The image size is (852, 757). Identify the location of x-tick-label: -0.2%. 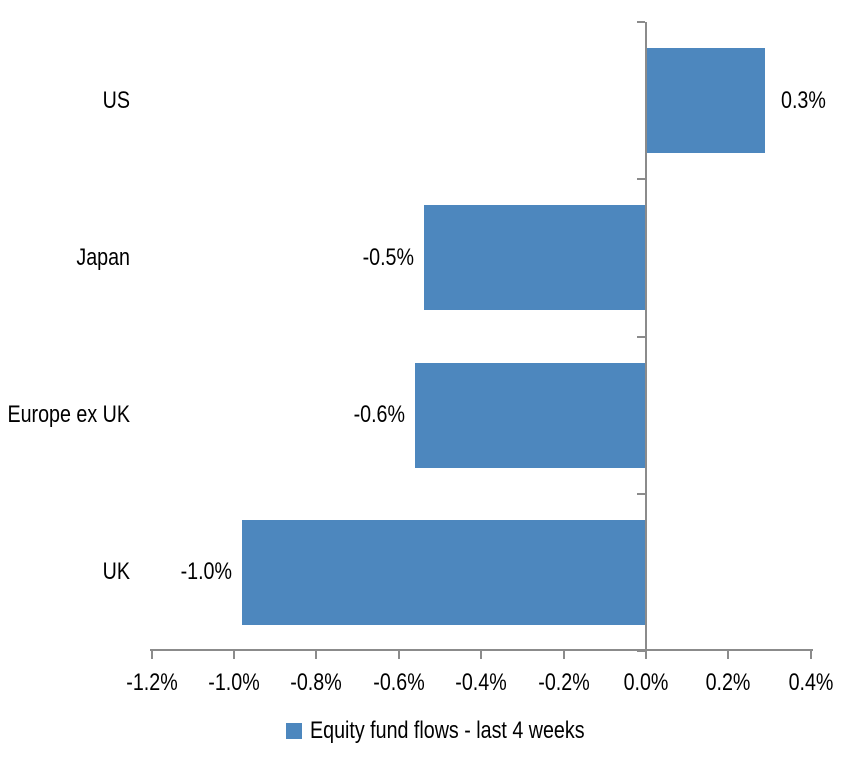
(563, 682).